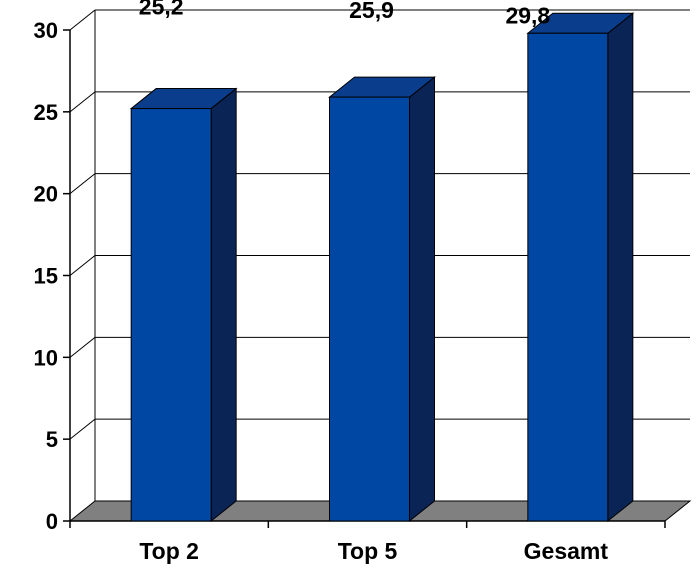 Image resolution: width=697 pixels, height=571 pixels. I want to click on y-tick-label: 0, so click(52, 521).